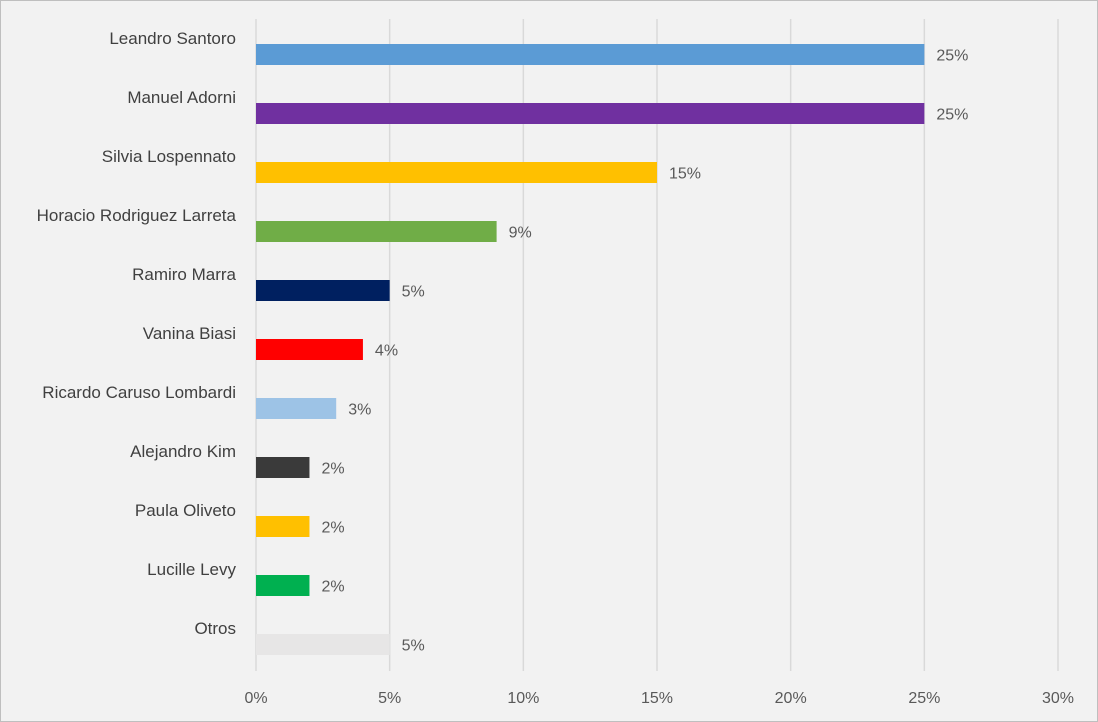 The image size is (1098, 722). Describe the element at coordinates (924, 698) in the screenshot. I see `x-tick-label: 25%` at that location.